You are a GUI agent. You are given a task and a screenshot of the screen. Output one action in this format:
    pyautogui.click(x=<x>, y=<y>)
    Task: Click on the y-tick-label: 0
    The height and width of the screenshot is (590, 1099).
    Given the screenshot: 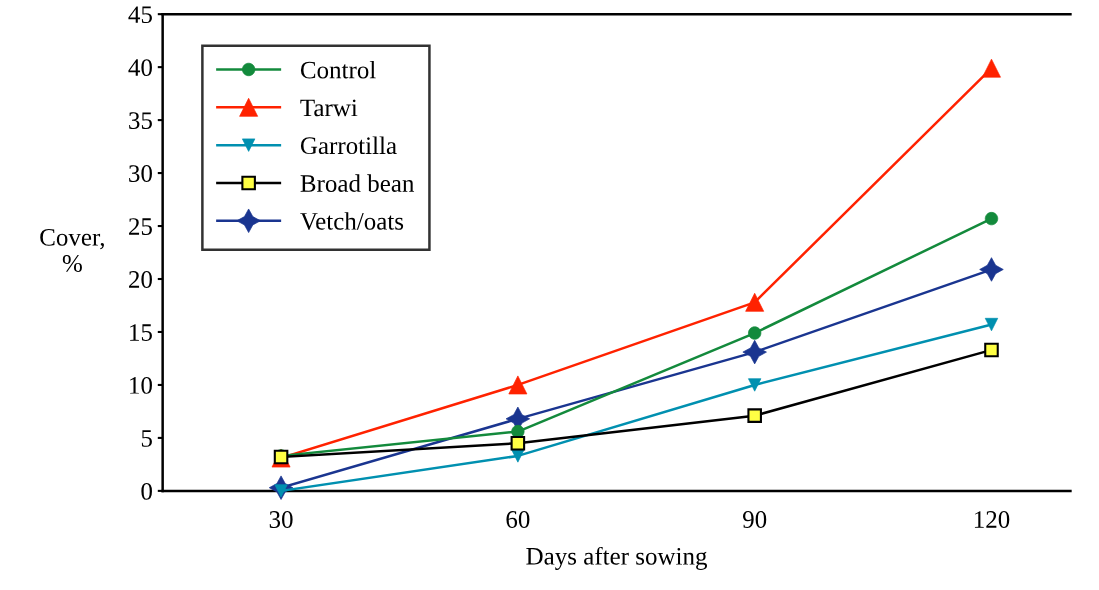 What is the action you would take?
    pyautogui.click(x=146, y=491)
    